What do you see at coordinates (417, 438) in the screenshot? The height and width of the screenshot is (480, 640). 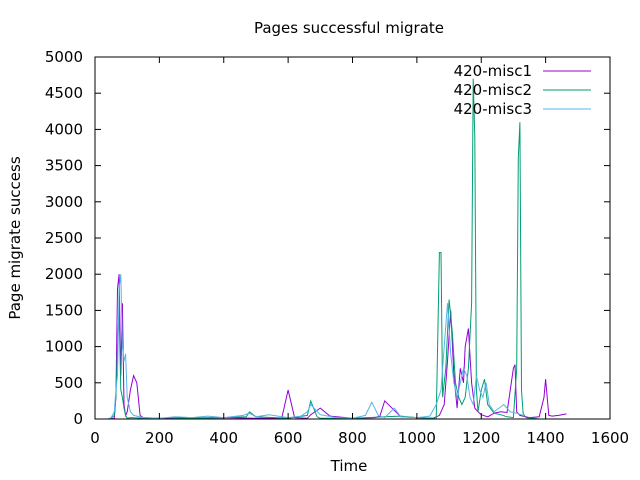 I see `x-tick-label: 1000` at bounding box center [417, 438].